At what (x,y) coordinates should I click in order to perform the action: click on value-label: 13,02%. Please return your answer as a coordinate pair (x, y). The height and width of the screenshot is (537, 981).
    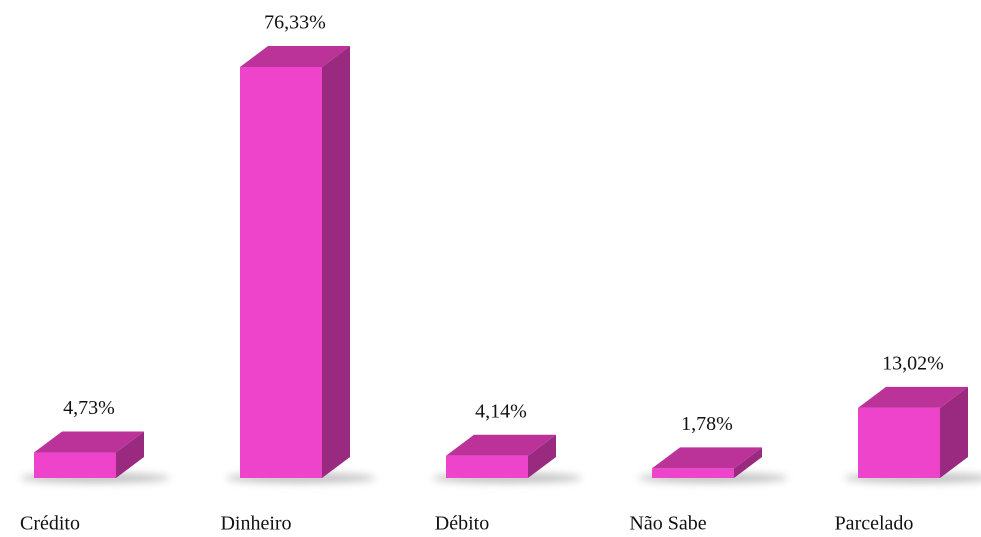
    Looking at the image, I should click on (913, 363).